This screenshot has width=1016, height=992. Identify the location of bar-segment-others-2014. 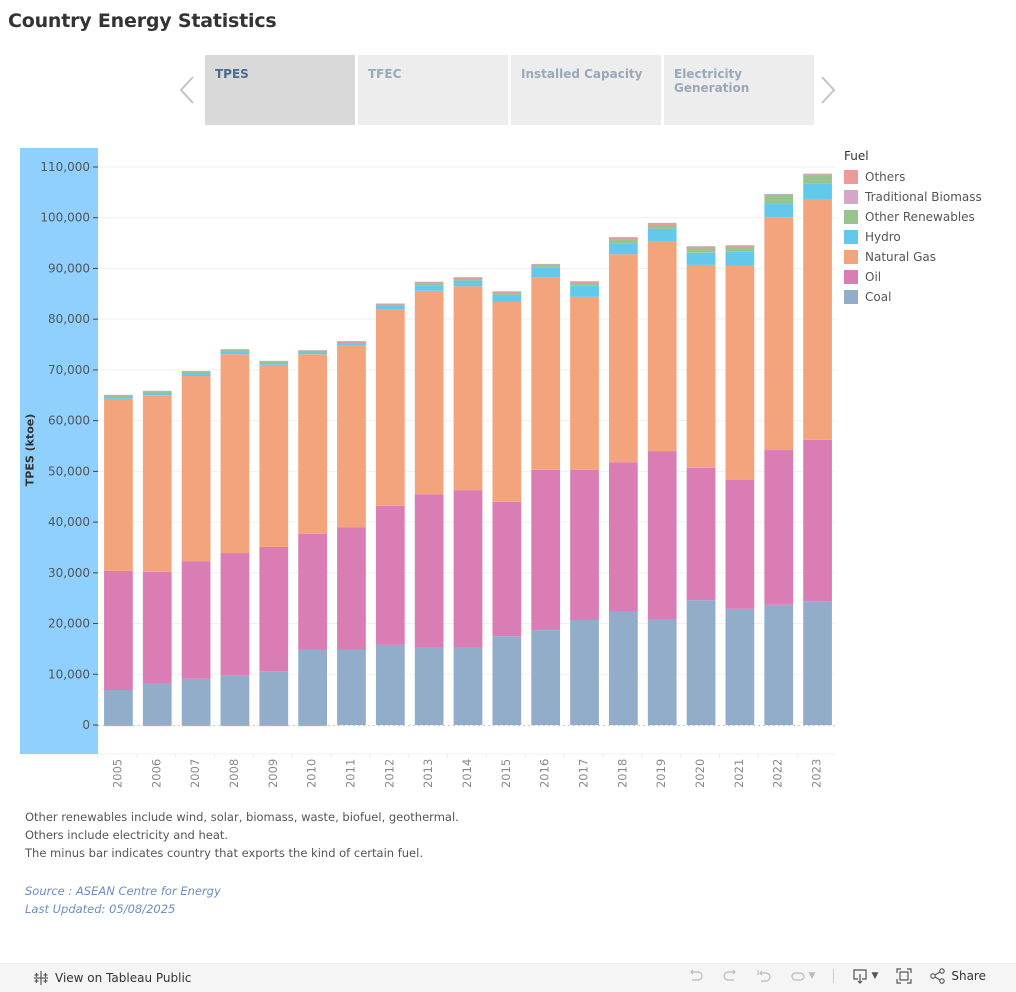
(468, 279).